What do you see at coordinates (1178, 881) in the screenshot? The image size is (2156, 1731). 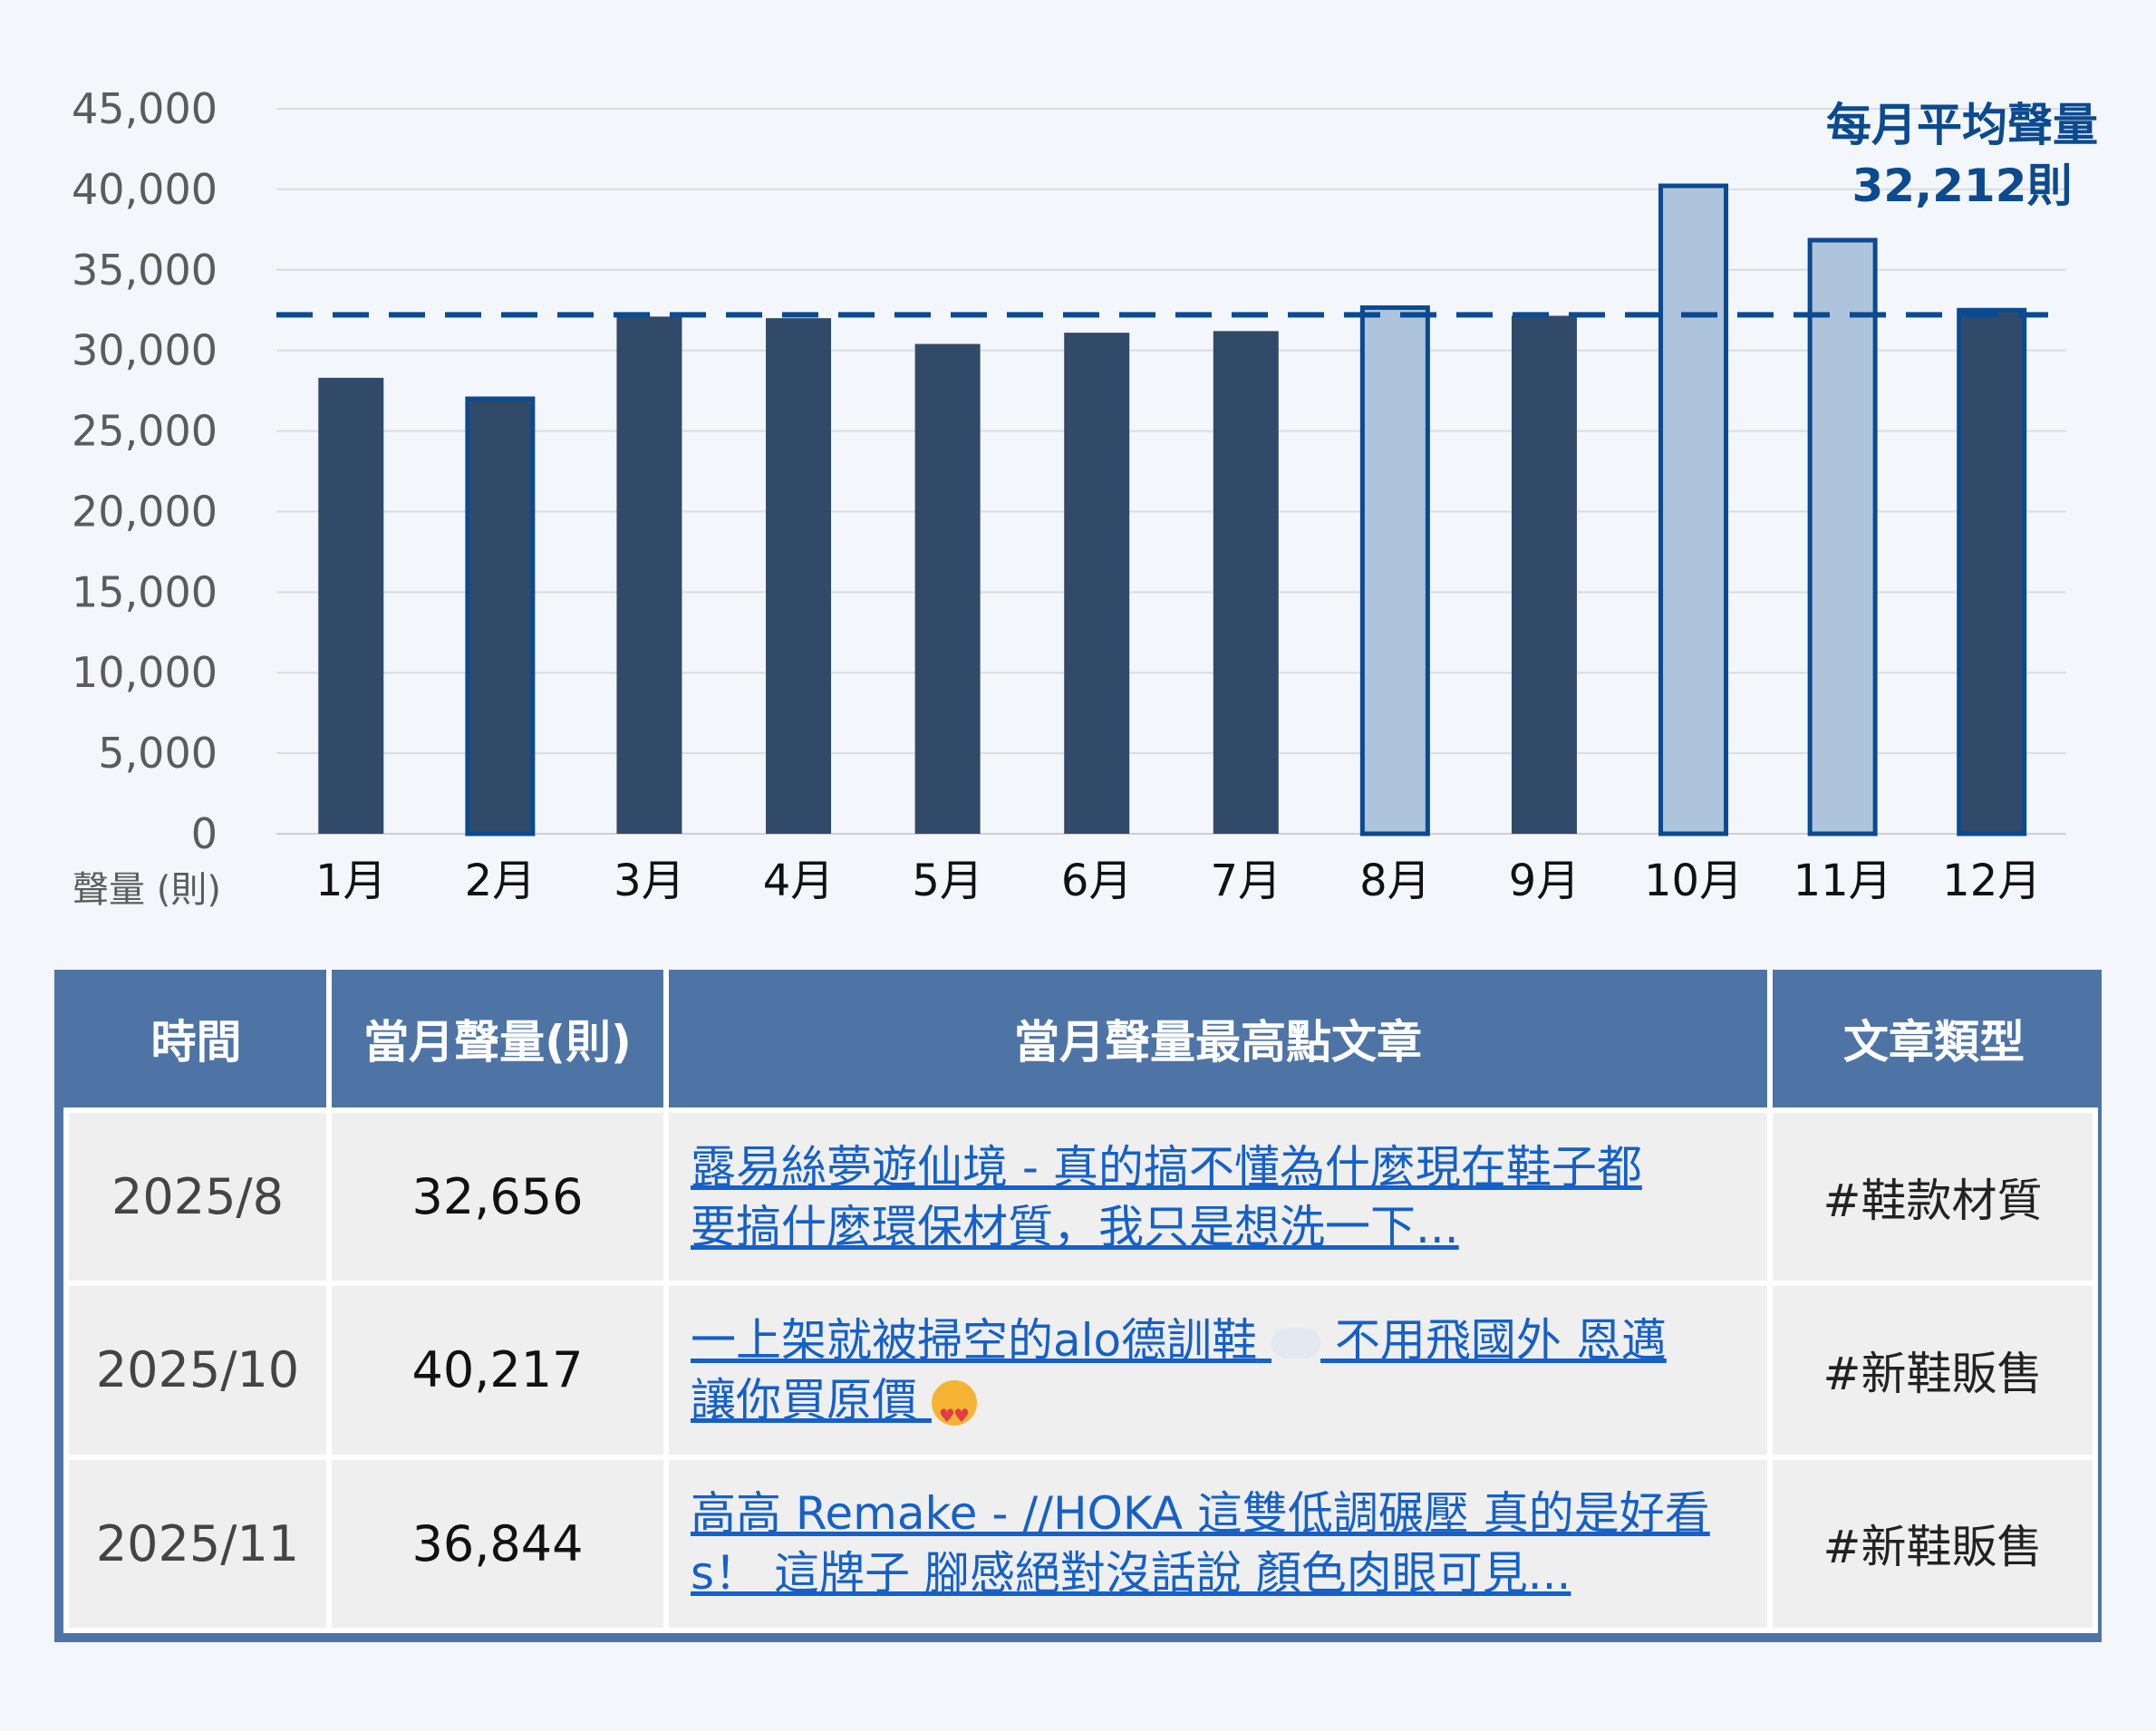 I see `x-axis-ticks: 1月 2月 3月 4月 5月 6月 7月 8月 9月 10月 11月 12月` at bounding box center [1178, 881].